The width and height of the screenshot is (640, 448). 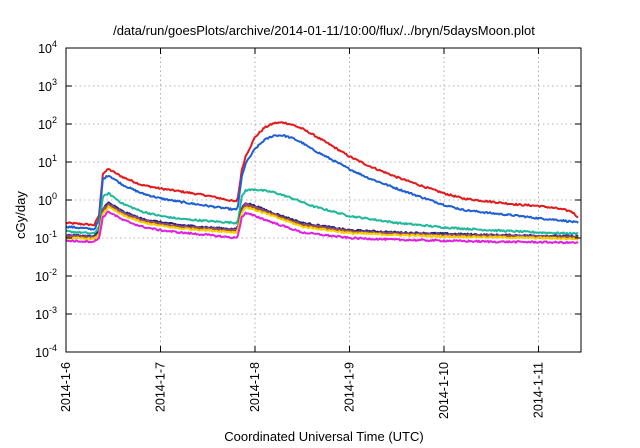 What do you see at coordinates (54, 158) in the screenshot?
I see `y-tick-exponent: 1` at bounding box center [54, 158].